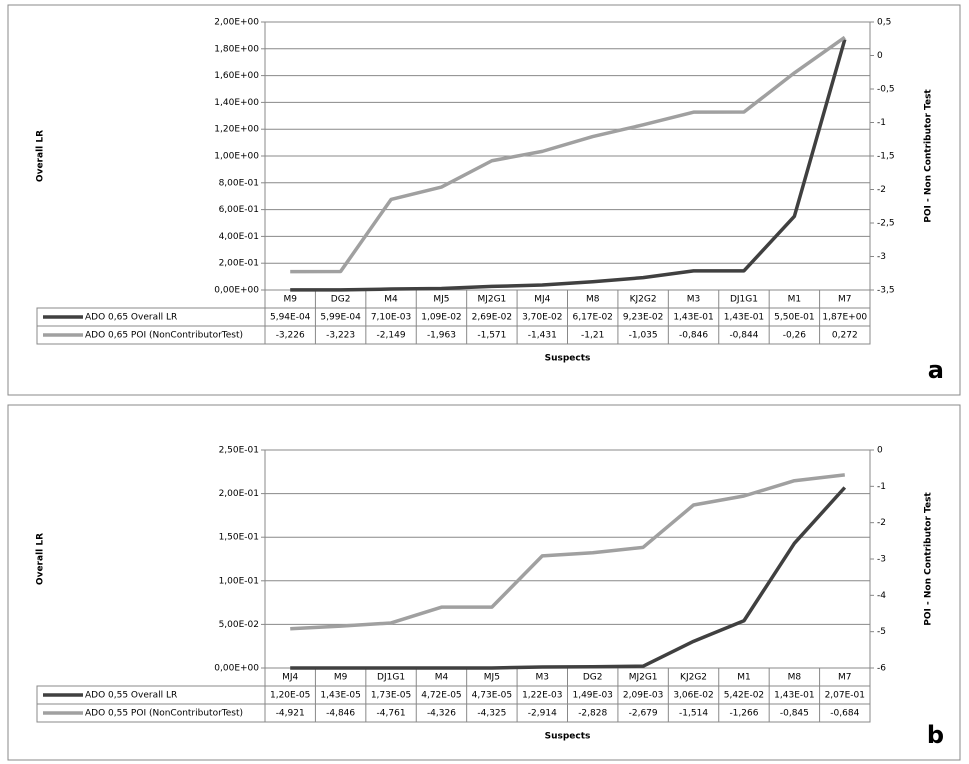  Describe the element at coordinates (236, 103) in the screenshot. I see `y-tick-label: 1,40E+00` at that location.